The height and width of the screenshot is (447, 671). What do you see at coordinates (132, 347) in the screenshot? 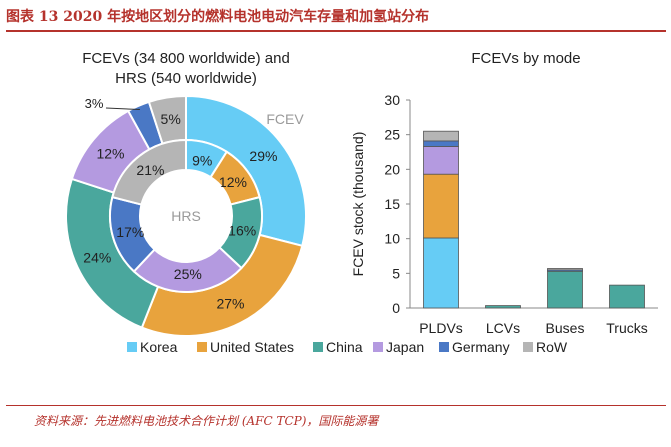
I see `legend-swatch-korea` at bounding box center [132, 347].